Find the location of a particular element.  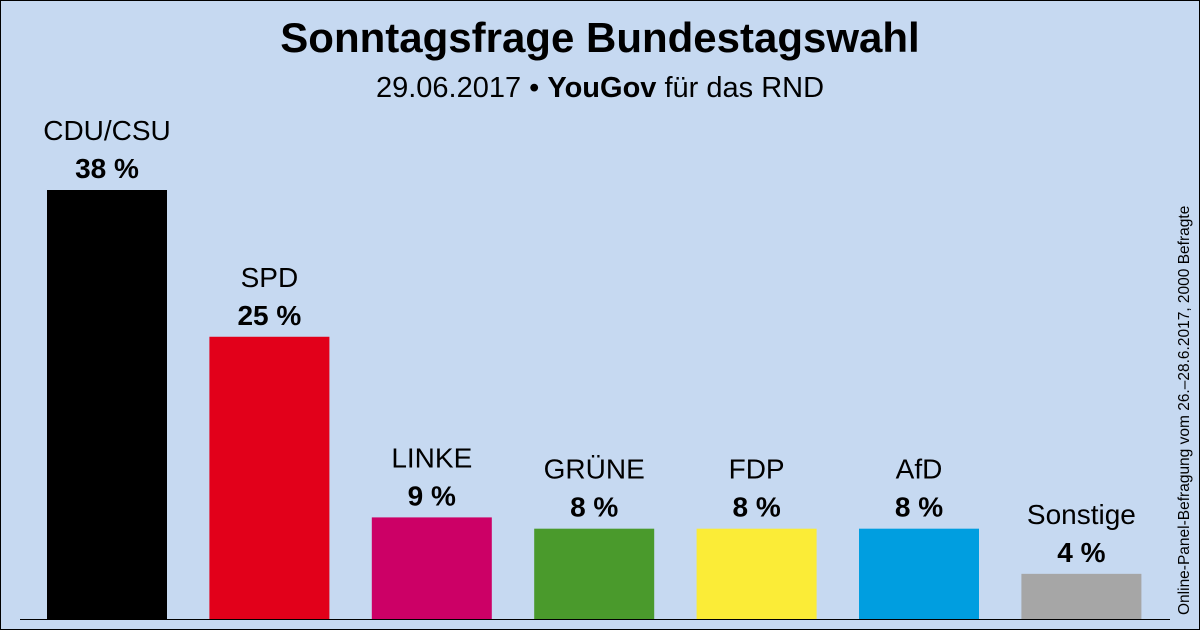

bar-sonstige is located at coordinates (1081, 596).